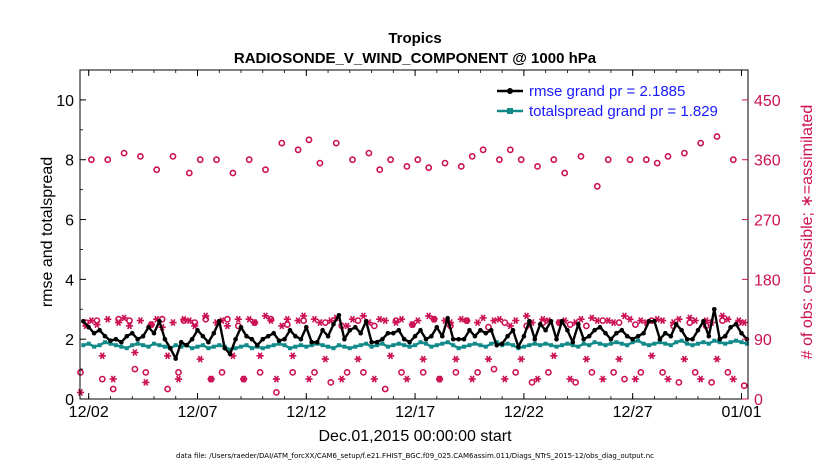  Describe the element at coordinates (763, 340) in the screenshot. I see `y-tick-label-right: 90` at that location.